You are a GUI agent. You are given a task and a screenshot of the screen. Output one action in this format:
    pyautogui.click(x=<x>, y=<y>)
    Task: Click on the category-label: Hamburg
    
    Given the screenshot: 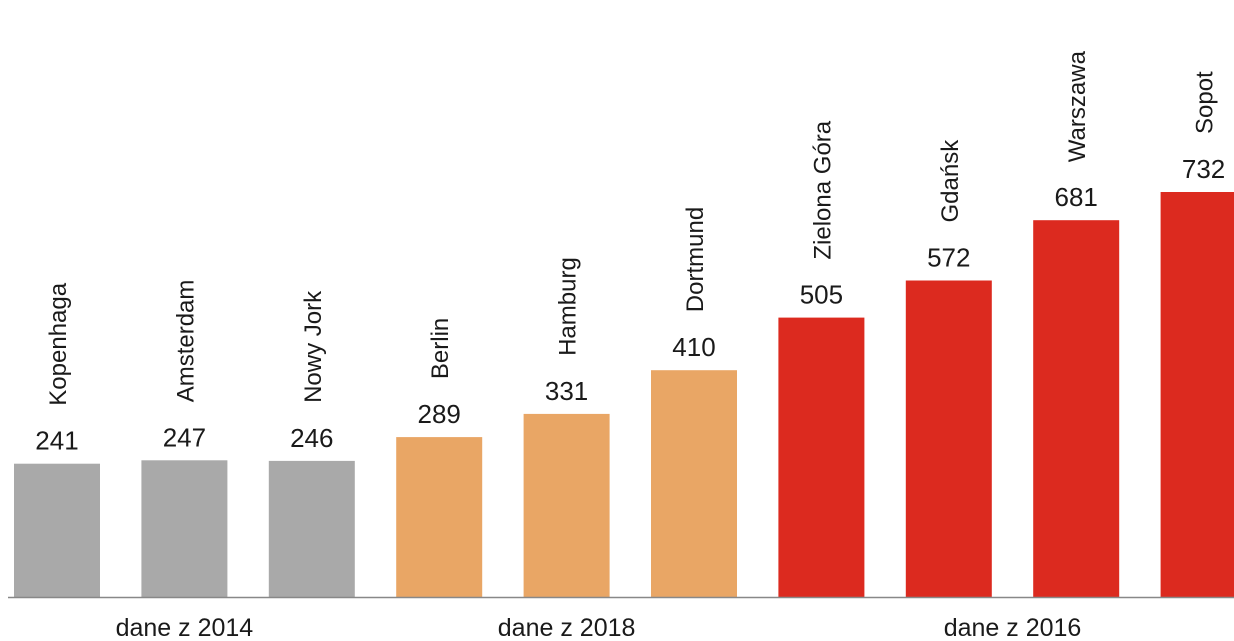 What is the action you would take?
    pyautogui.click(x=568, y=306)
    